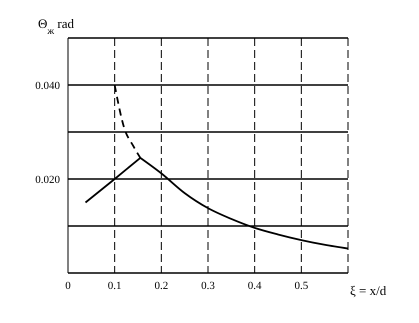 Image resolution: width=419 pixels, height=323 pixels. Describe the element at coordinates (368, 290) in the screenshot. I see `x-axis-title: ξ = x/d` at that location.